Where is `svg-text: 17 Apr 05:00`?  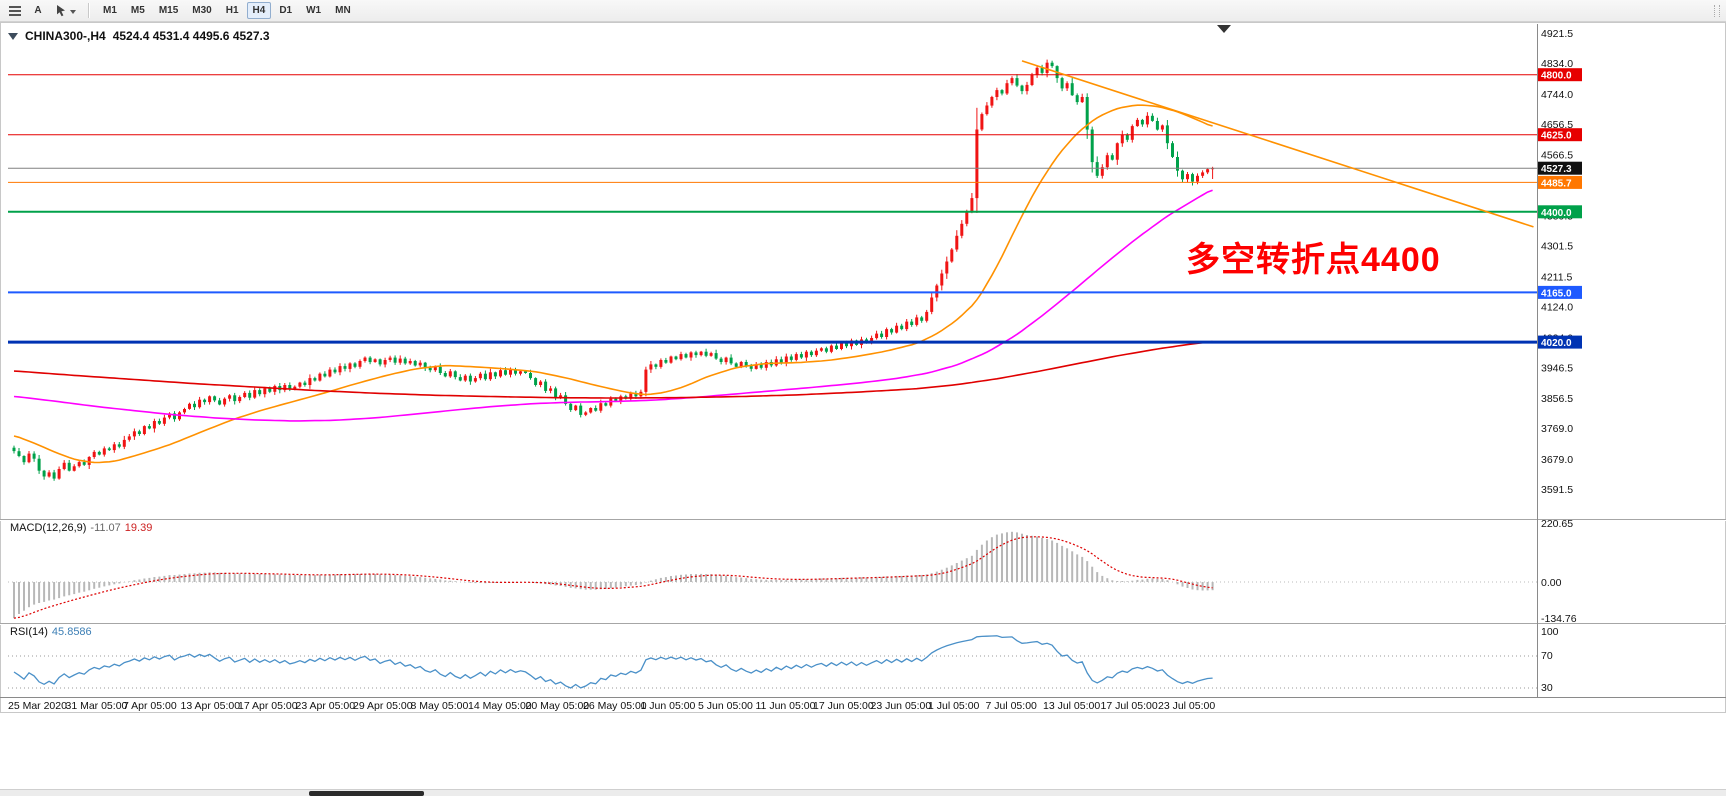
svg-text: 17 Apr 05:00 is located at coordinates (268, 706).